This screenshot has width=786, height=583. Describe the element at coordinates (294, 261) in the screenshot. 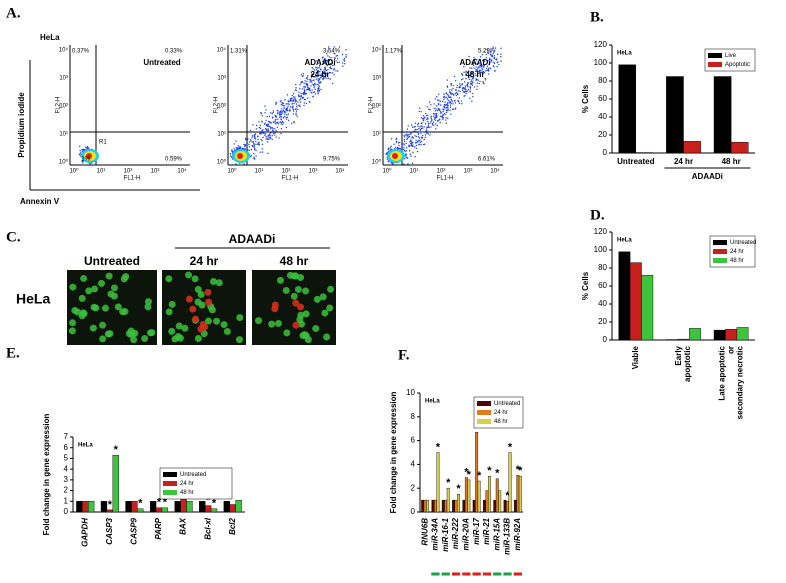

I see `condition: 48 hr` at that location.